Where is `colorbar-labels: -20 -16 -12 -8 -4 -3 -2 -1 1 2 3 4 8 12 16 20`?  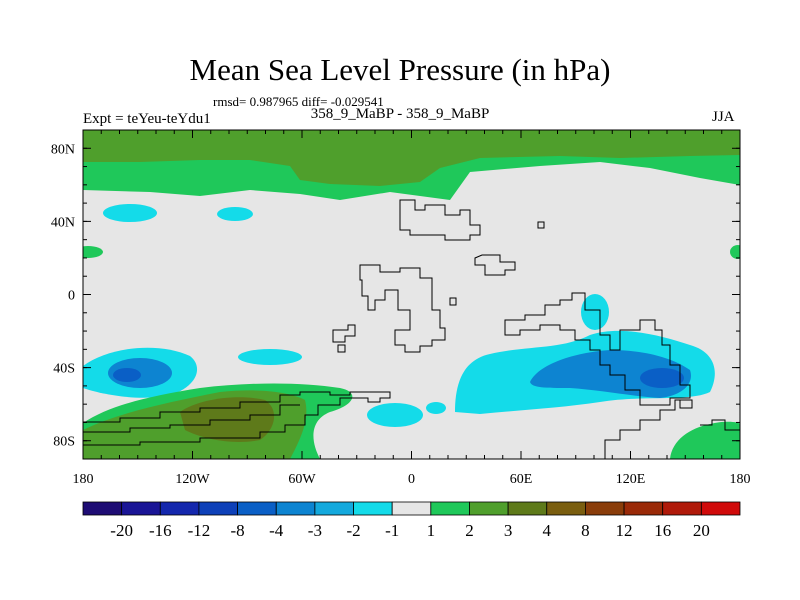
colorbar-labels: -20 -16 -12 -8 -4 -3 -2 -1 1 2 3 4 8 12 16 20 is located at coordinates (410, 530).